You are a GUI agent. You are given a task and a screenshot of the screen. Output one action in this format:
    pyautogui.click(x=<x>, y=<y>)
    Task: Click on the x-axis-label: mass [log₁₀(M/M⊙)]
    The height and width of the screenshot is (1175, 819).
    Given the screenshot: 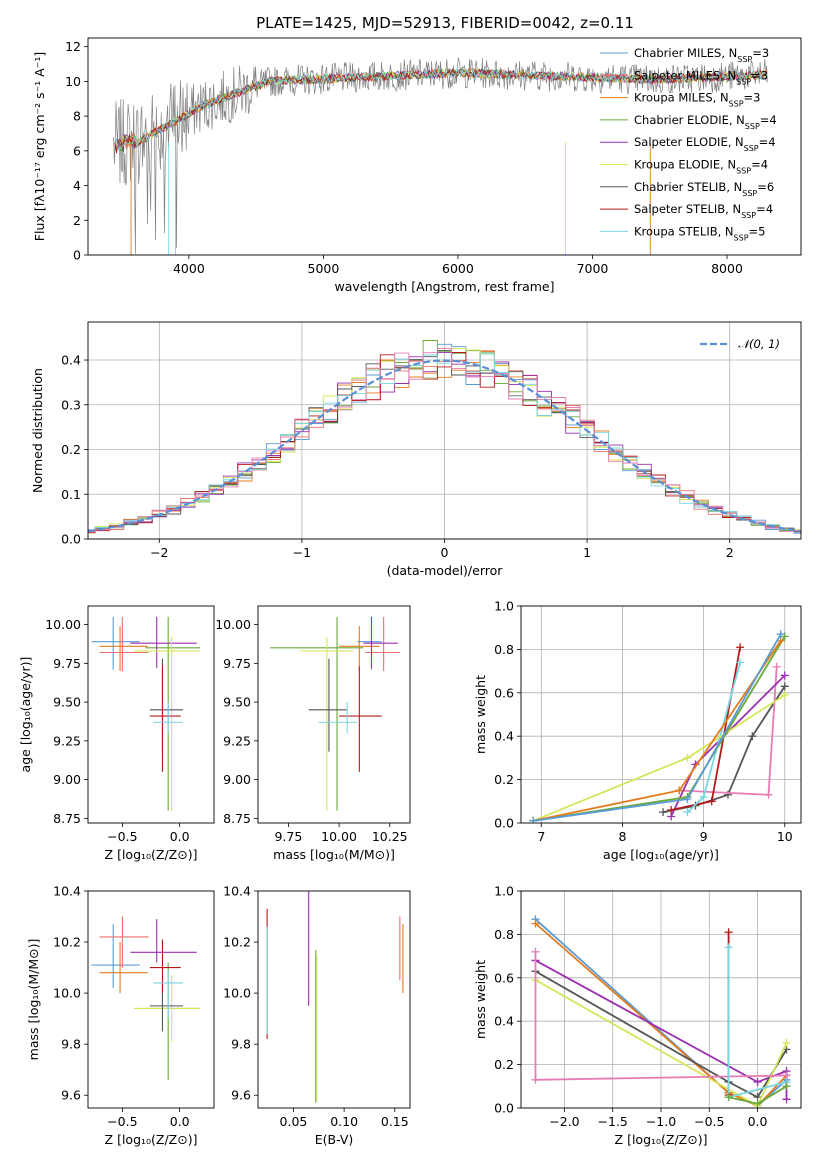 What is the action you would take?
    pyautogui.click(x=334, y=854)
    